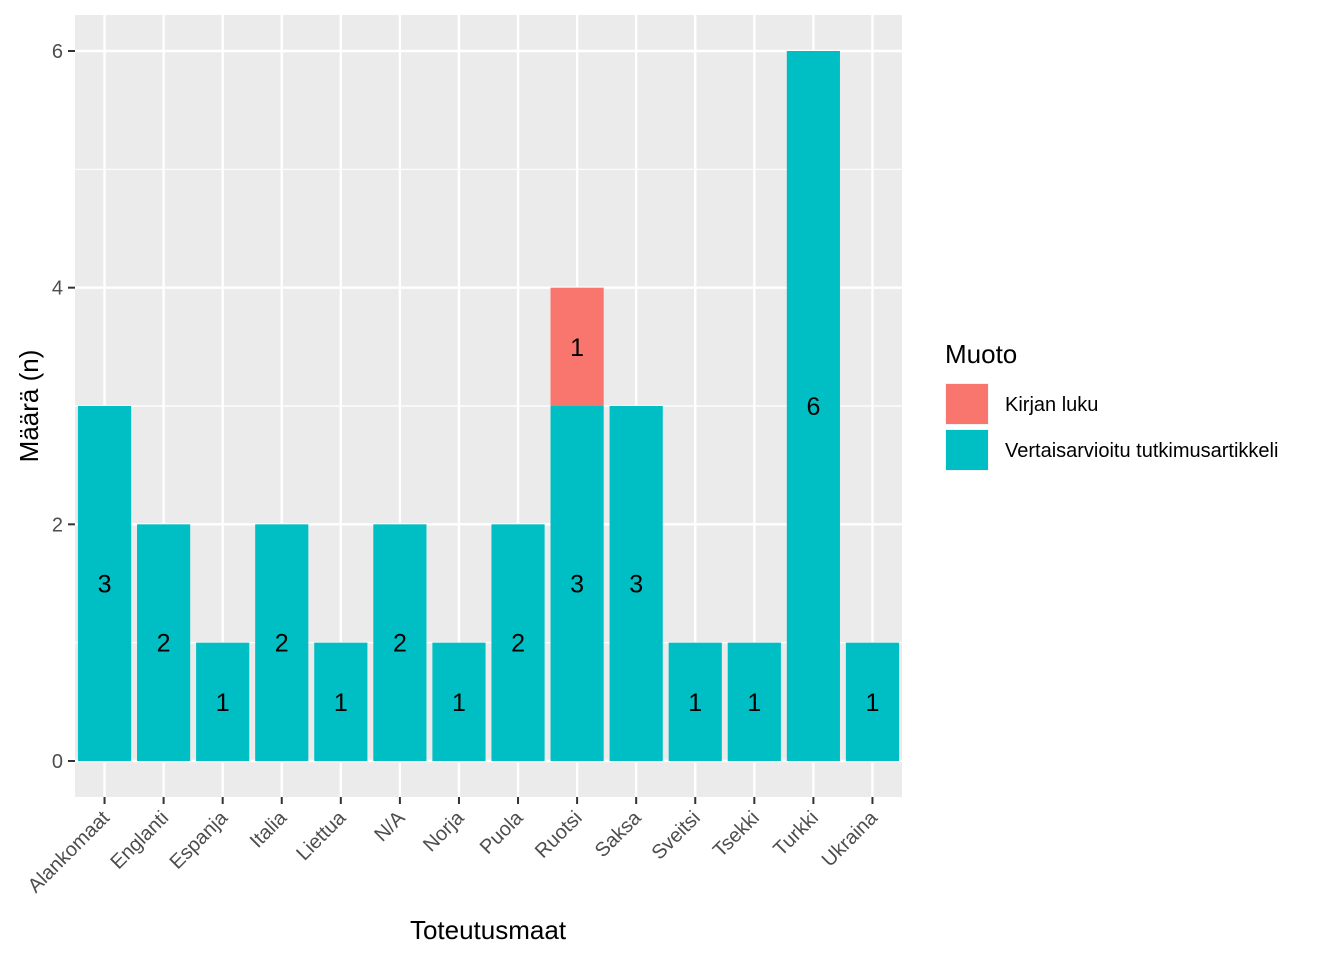 The width and height of the screenshot is (1344, 960). What do you see at coordinates (390, 827) in the screenshot?
I see `x-tick-label: N/A` at bounding box center [390, 827].